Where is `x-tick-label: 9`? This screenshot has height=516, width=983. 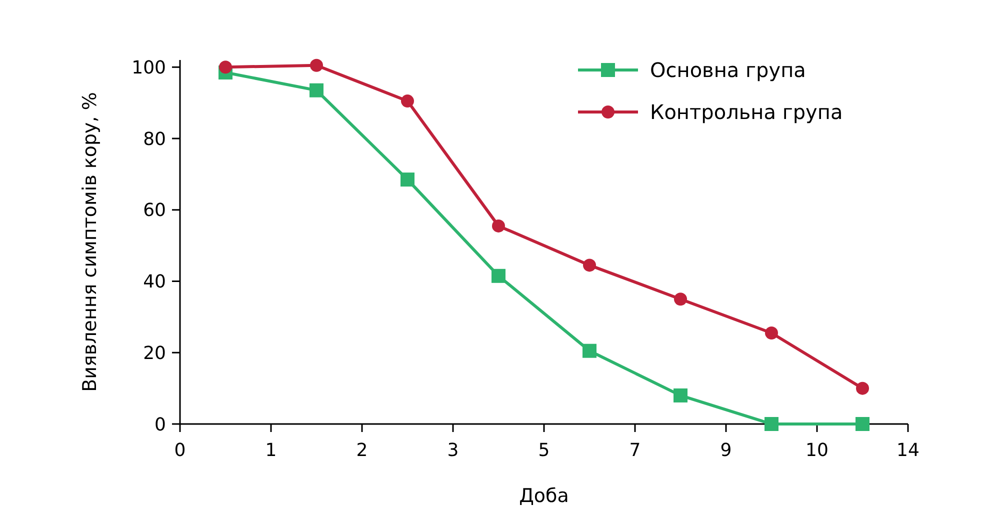 x-tick-label: 9 is located at coordinates (726, 450).